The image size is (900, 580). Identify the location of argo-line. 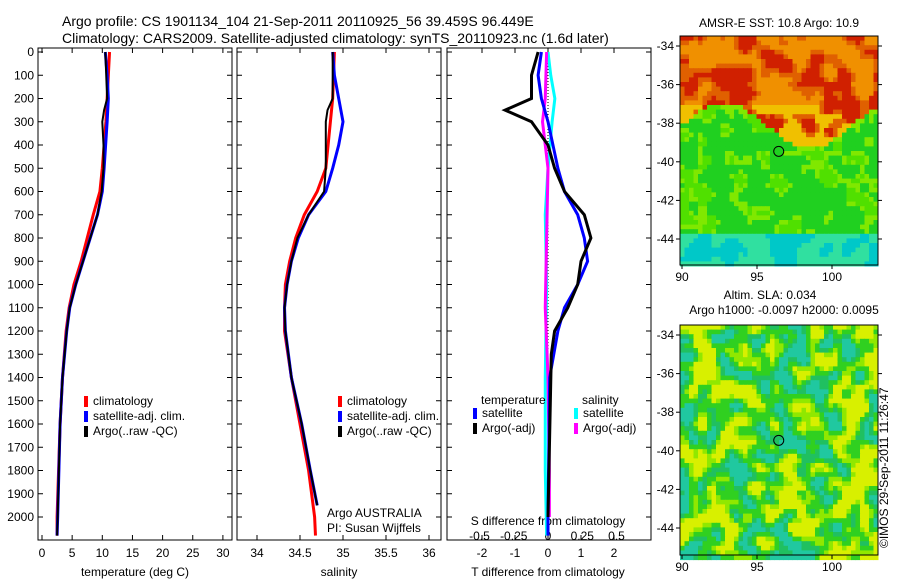
(82, 293).